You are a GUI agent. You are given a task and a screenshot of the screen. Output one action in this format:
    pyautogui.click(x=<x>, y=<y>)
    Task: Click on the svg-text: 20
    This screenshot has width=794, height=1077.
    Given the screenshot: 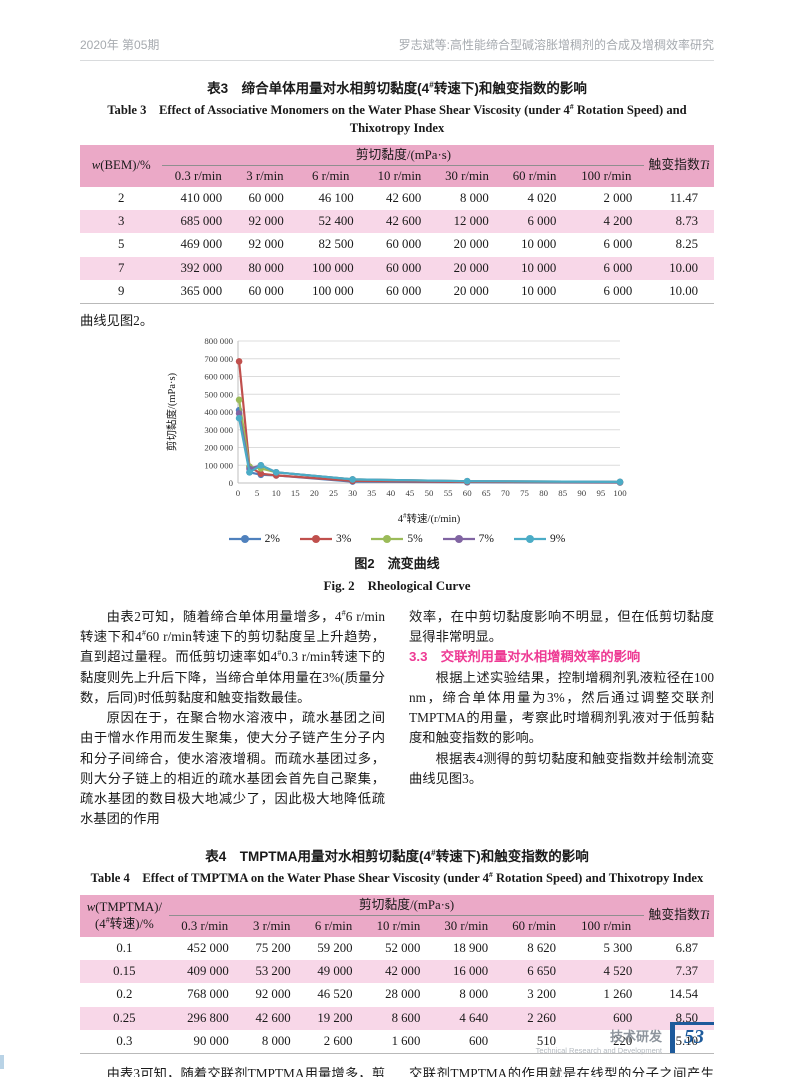 What is the action you would take?
    pyautogui.click(x=314, y=493)
    